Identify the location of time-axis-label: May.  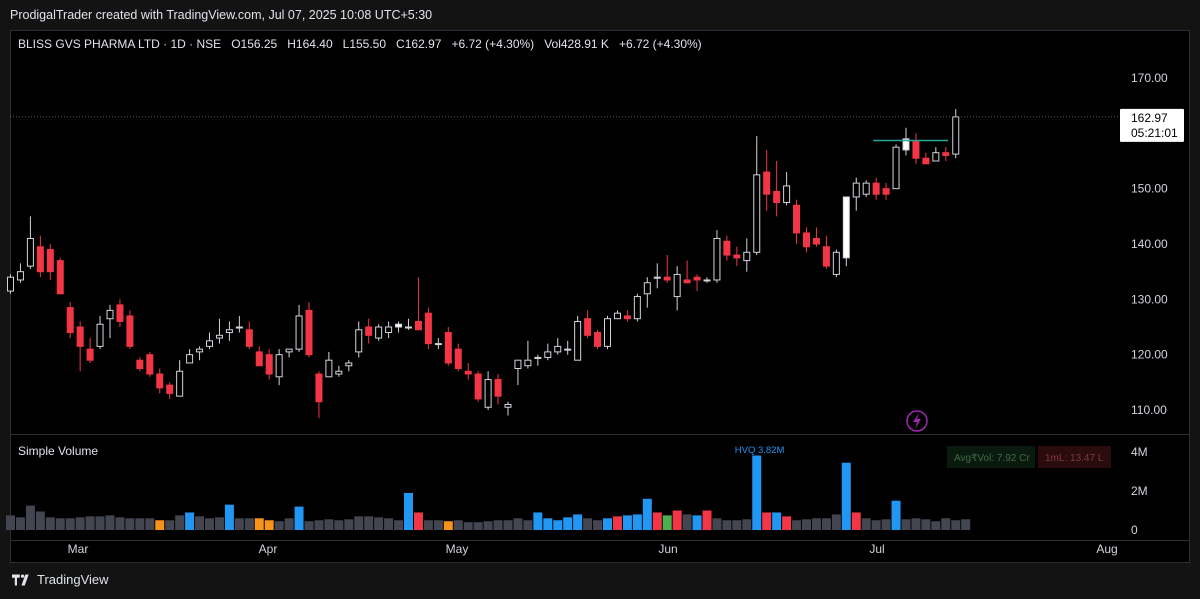
(457, 549).